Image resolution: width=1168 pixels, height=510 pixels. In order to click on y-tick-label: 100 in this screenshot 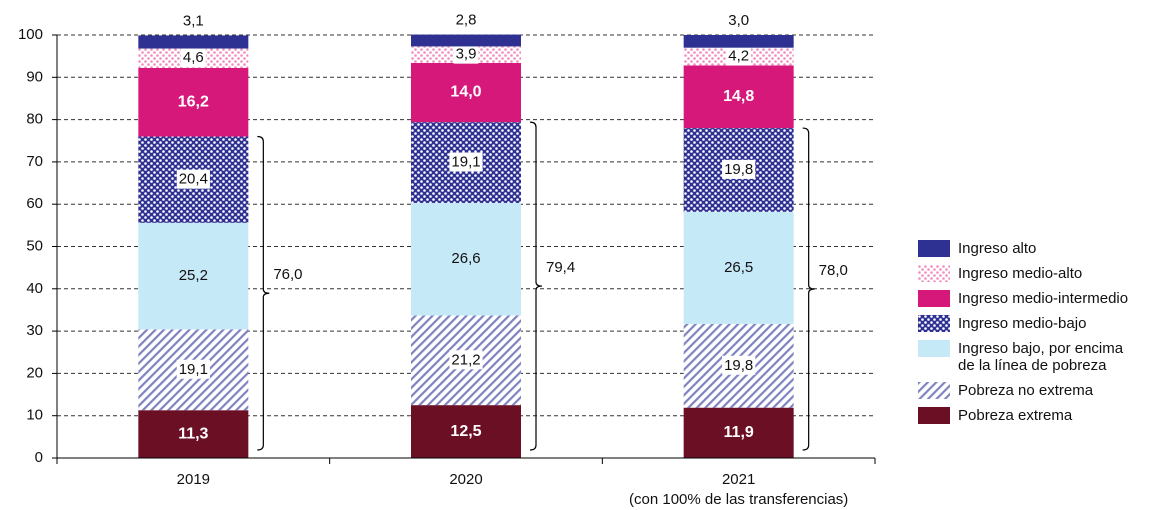, I will do `click(30, 34)`.